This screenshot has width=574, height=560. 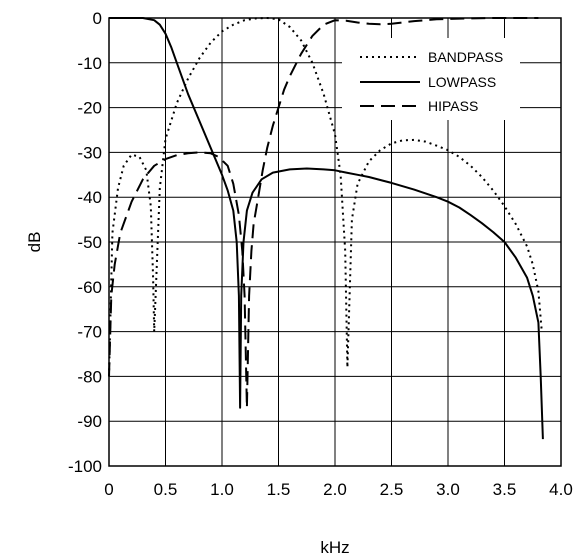 I want to click on legend-label-bandpass: BANDPASS, so click(x=465, y=57).